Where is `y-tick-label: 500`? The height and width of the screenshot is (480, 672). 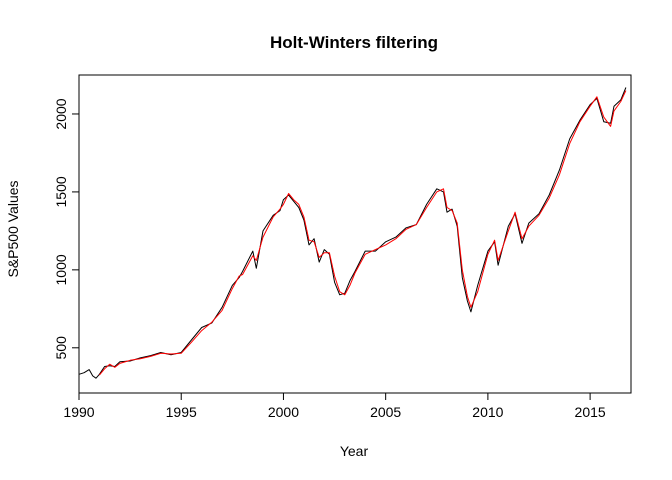 y-tick-label: 500 is located at coordinates (61, 348).